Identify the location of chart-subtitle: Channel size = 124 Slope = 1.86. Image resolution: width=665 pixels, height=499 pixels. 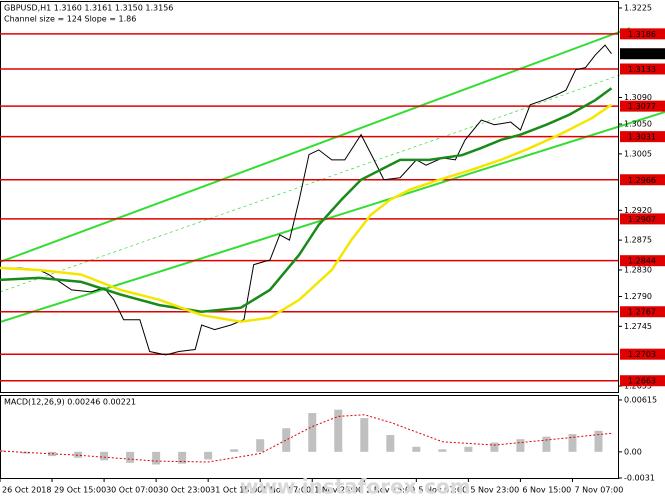
(70, 19).